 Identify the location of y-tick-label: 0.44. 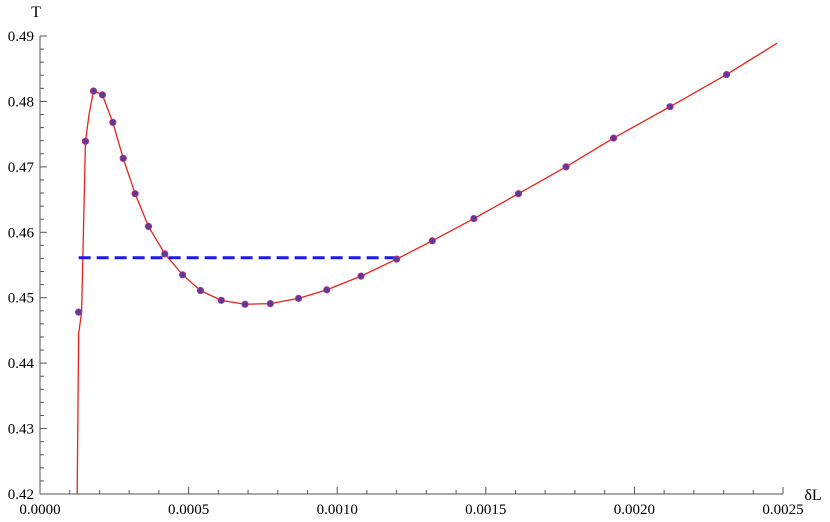
(21, 364).